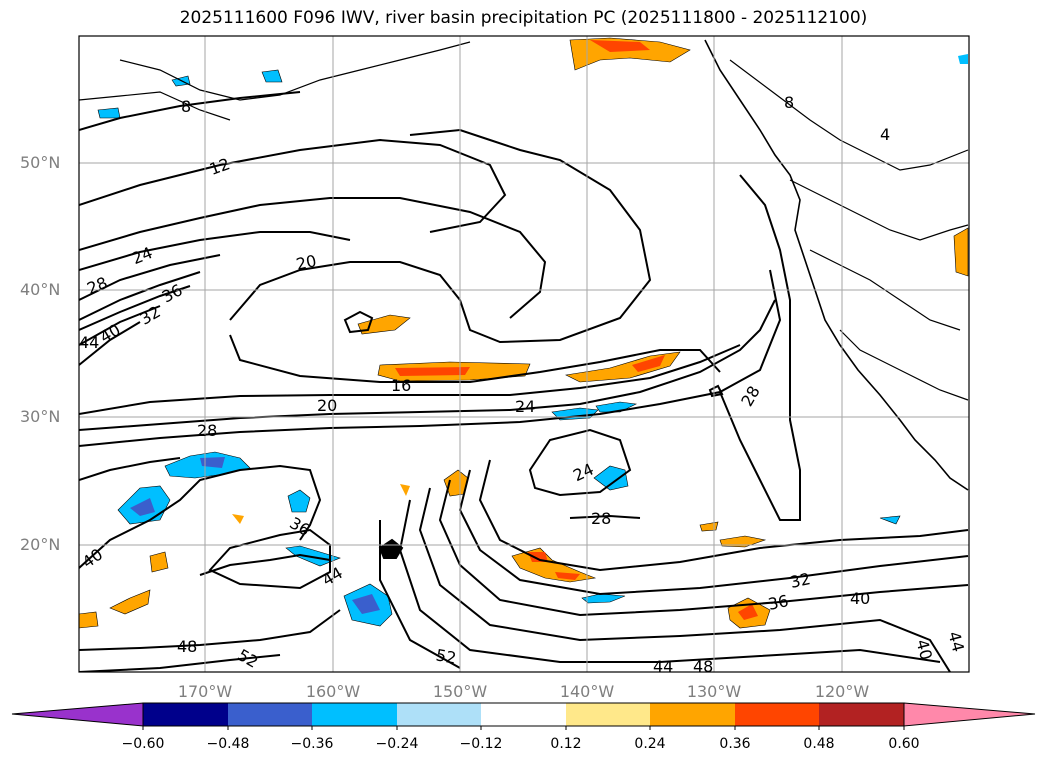 This screenshot has width=1047, height=765. I want to click on colorbar-tick-label: 0.60, so click(904, 744).